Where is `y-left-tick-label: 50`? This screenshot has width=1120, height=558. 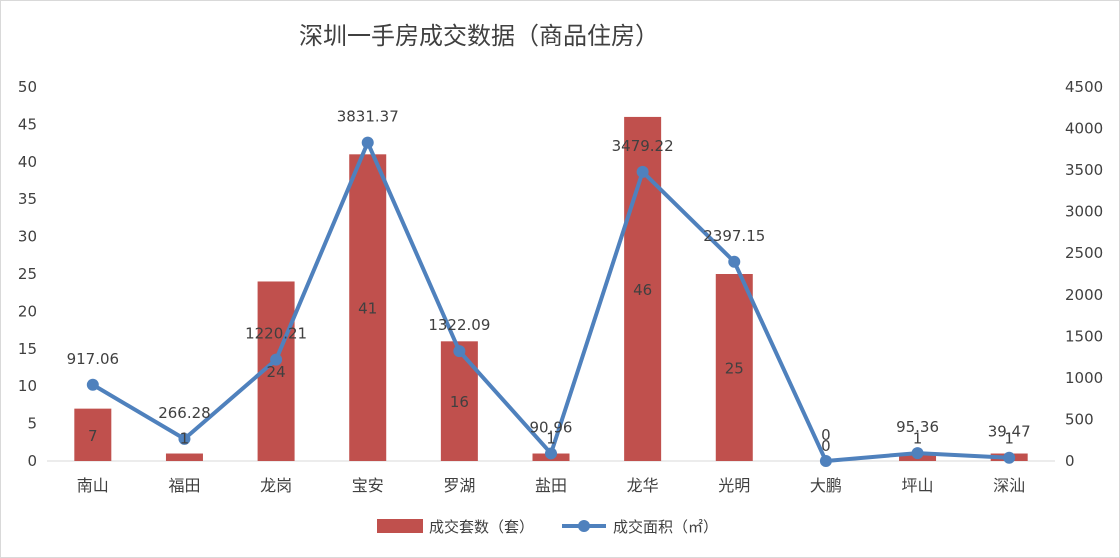 y-left-tick-label: 50 is located at coordinates (27, 87).